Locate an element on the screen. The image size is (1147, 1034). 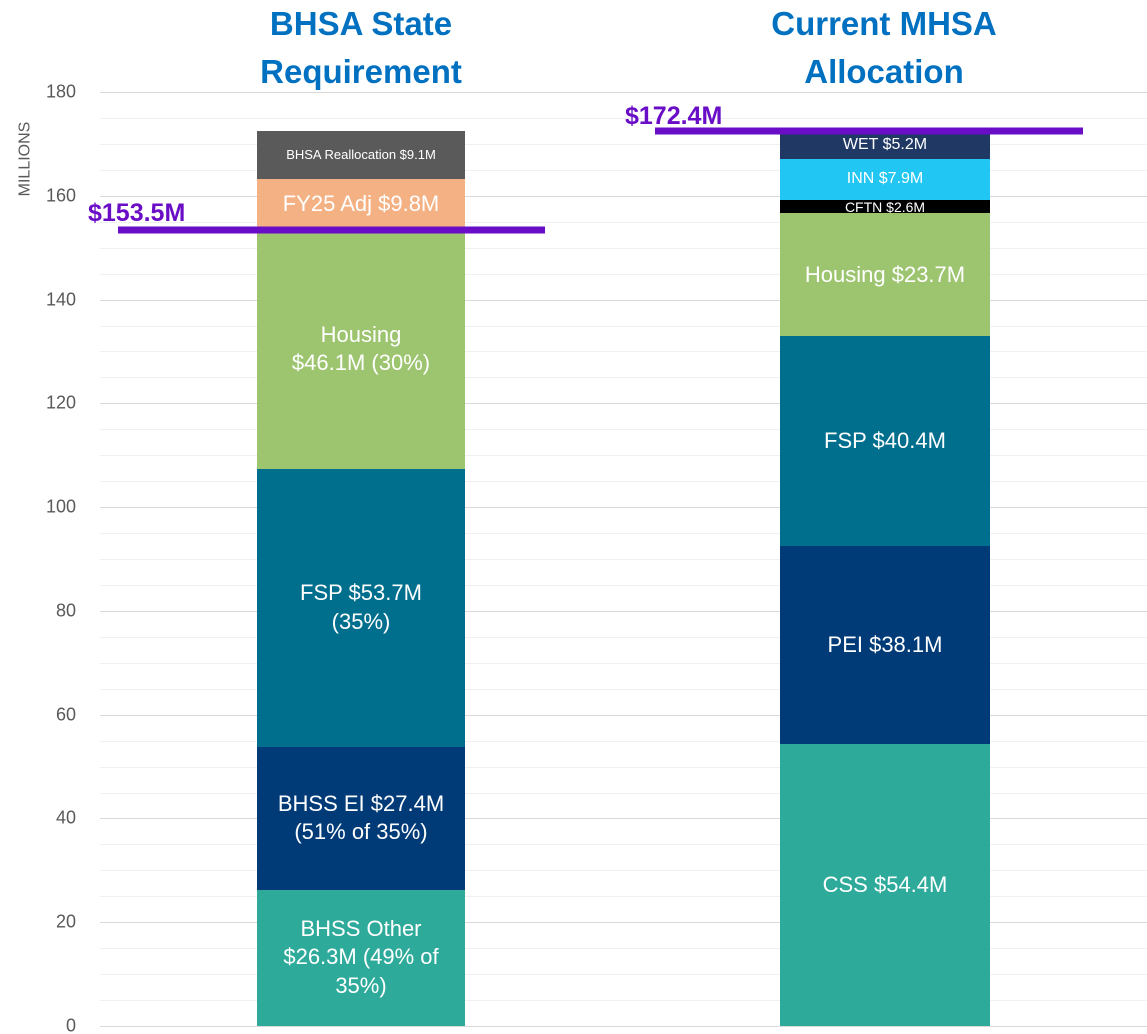
y-tick-label: 120 is located at coordinates (60, 402).